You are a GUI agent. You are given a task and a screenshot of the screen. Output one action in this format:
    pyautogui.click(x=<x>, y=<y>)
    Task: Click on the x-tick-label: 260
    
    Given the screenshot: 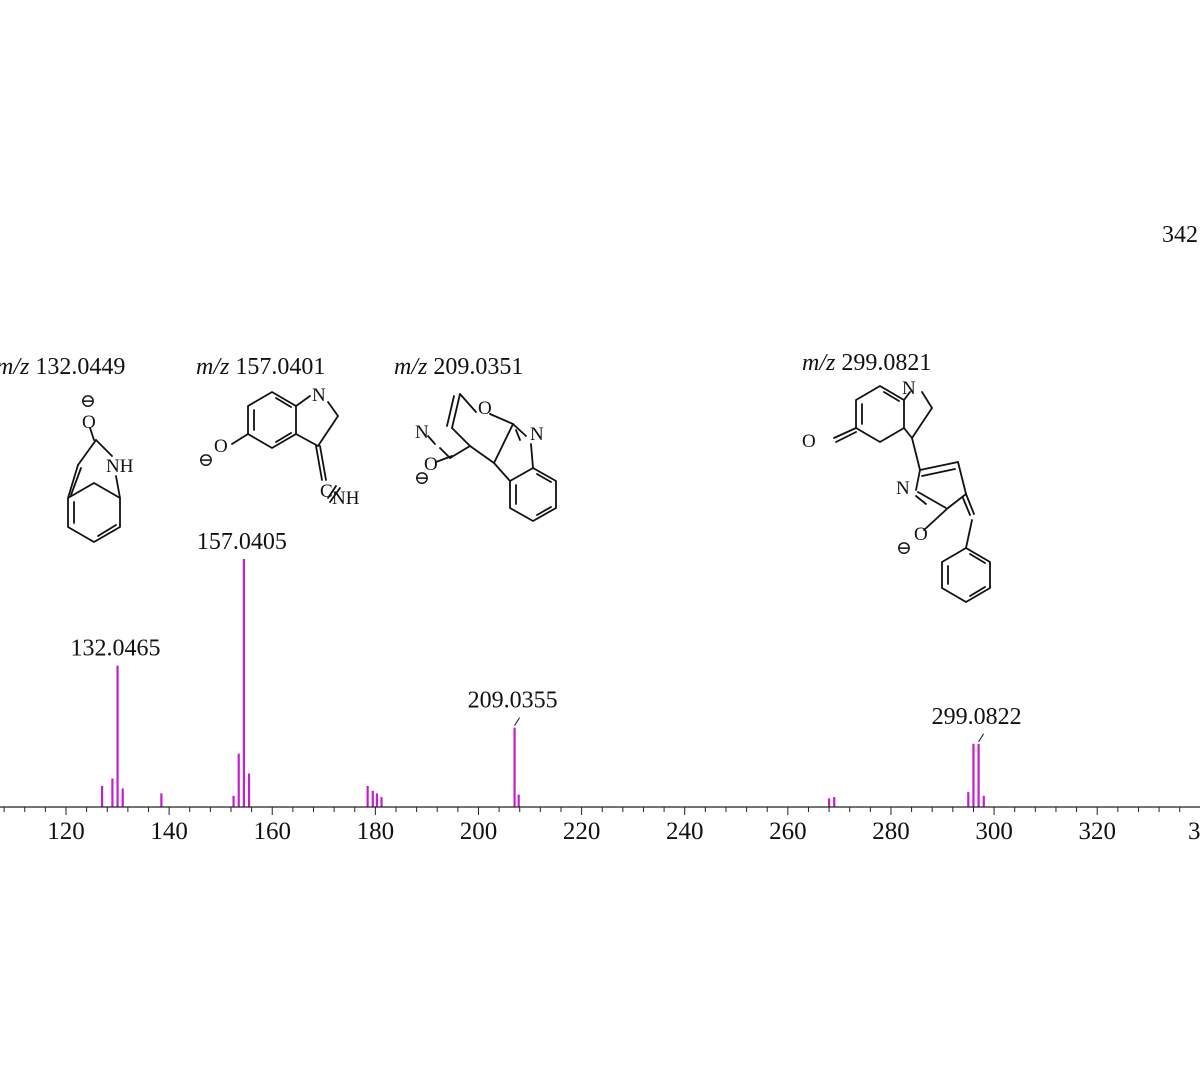 What is the action you would take?
    pyautogui.click(x=788, y=831)
    